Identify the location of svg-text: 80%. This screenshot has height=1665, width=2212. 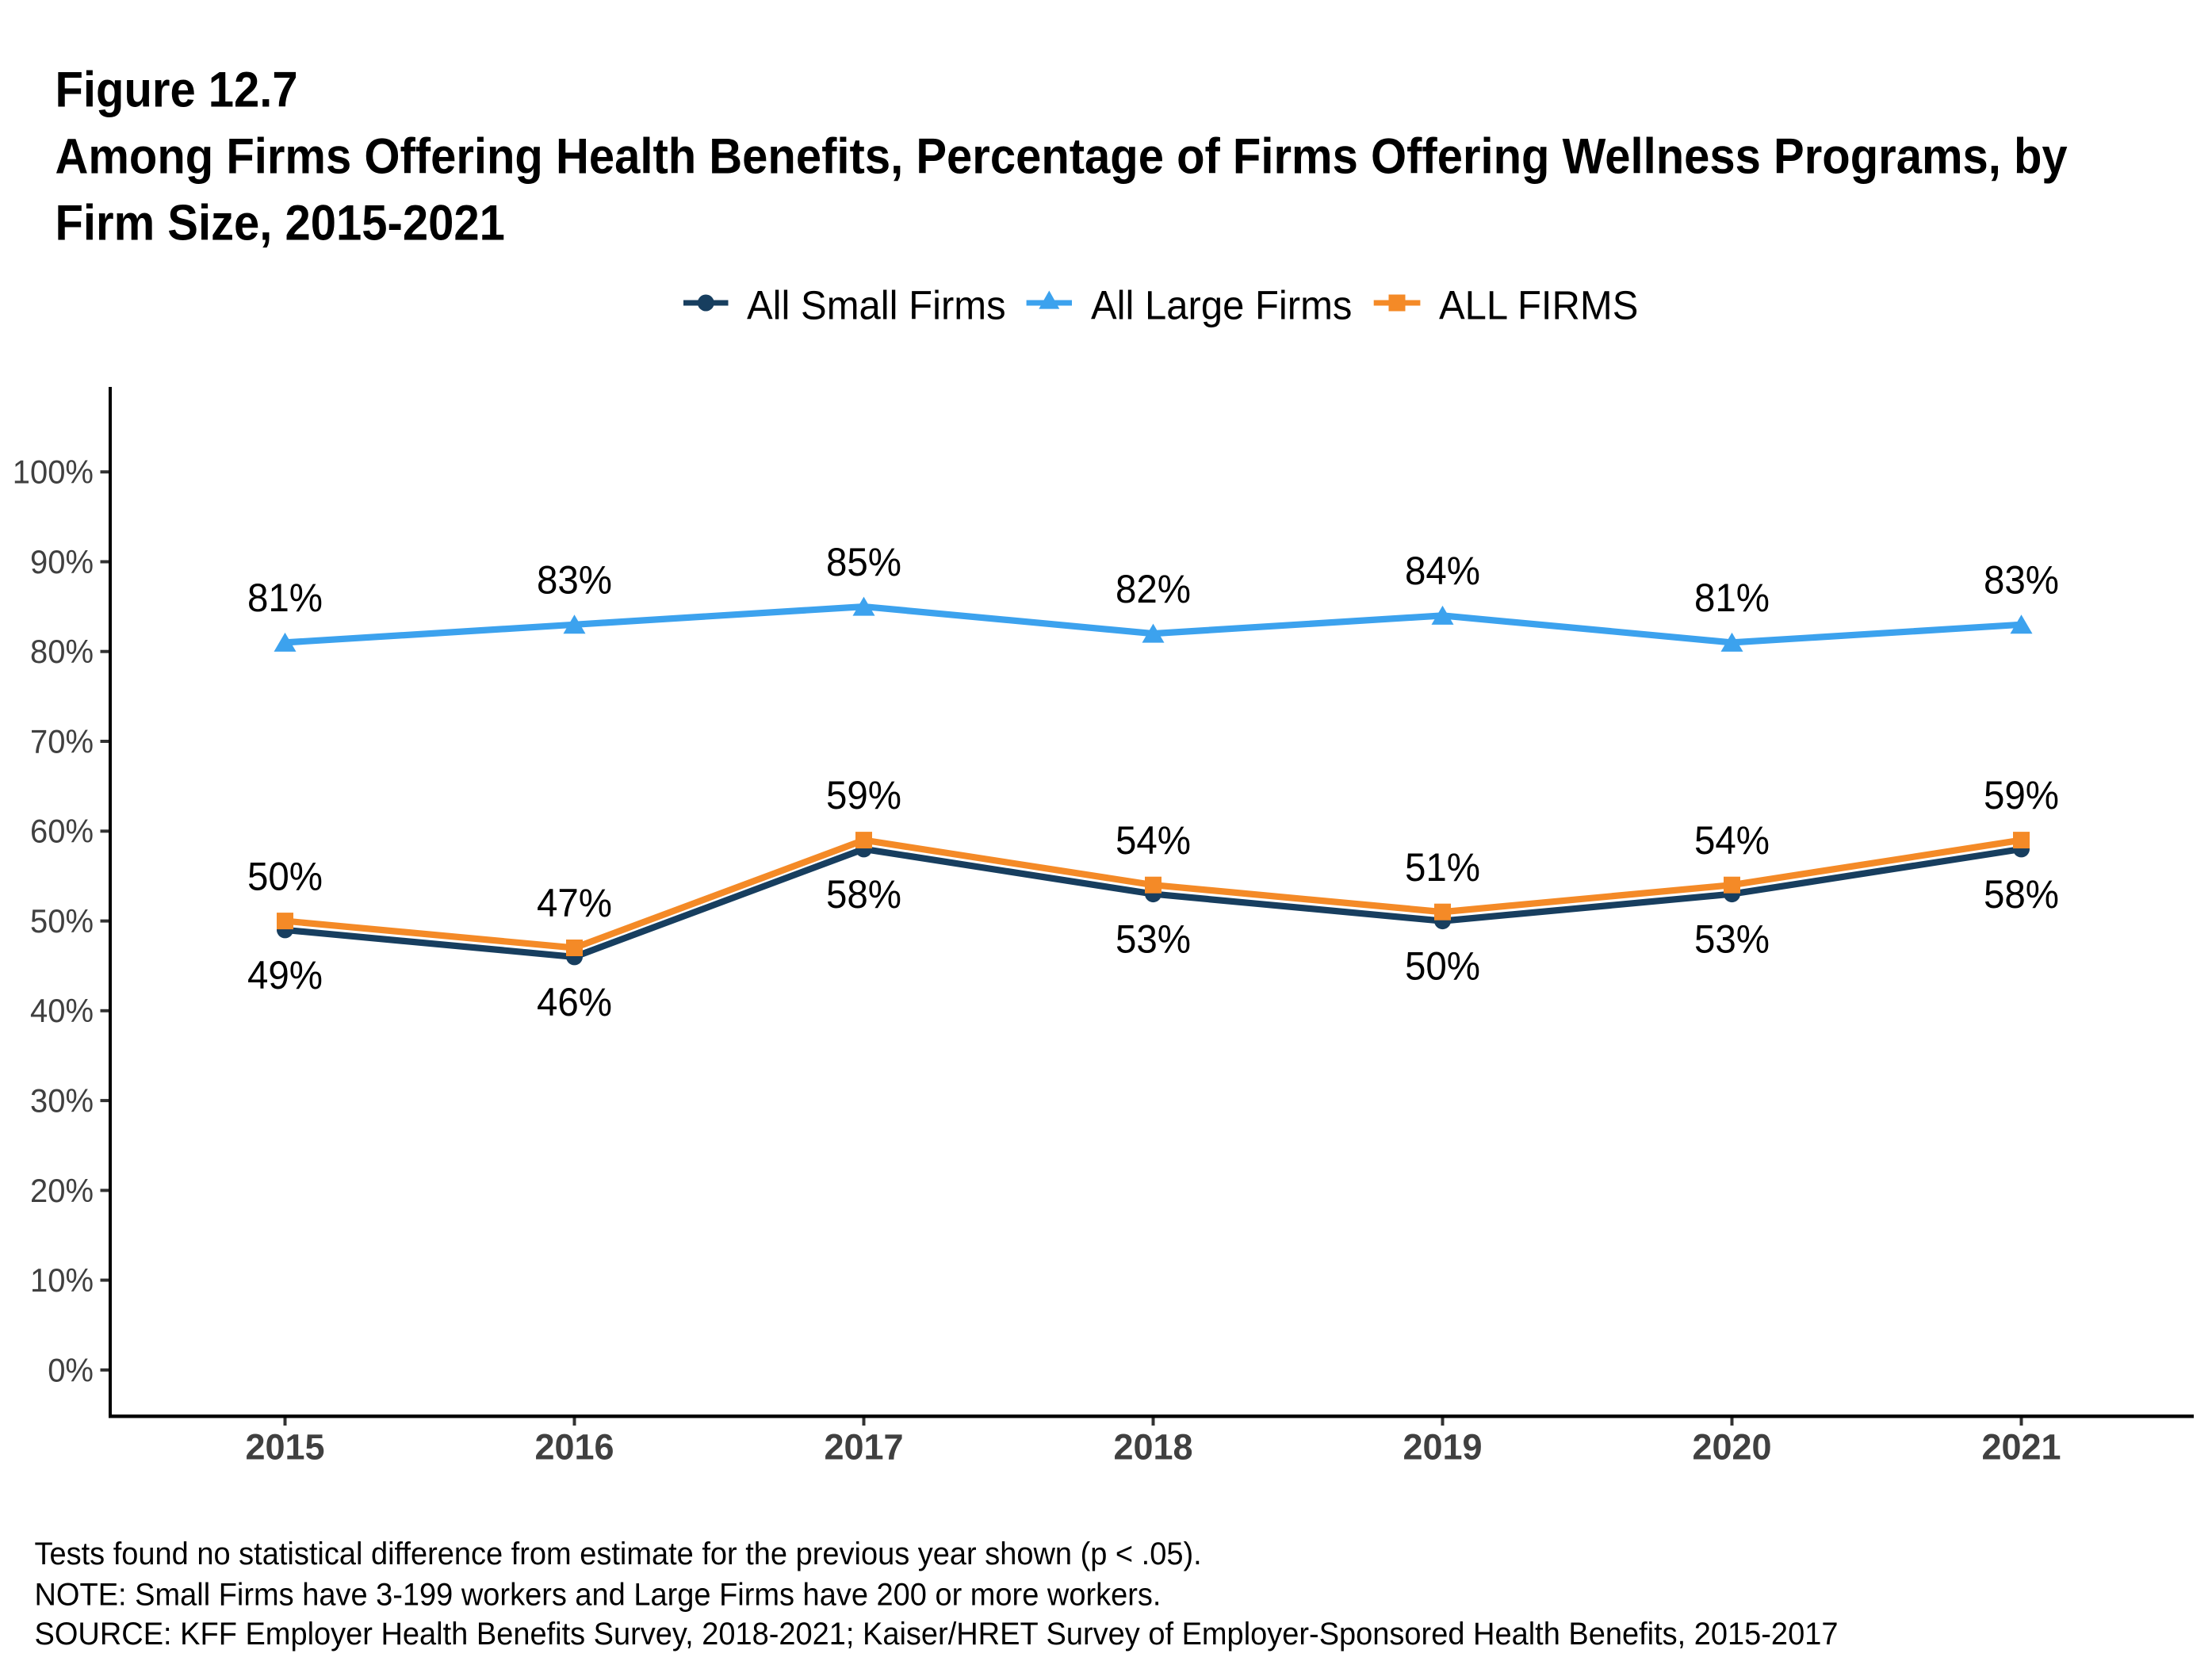
(62, 651).